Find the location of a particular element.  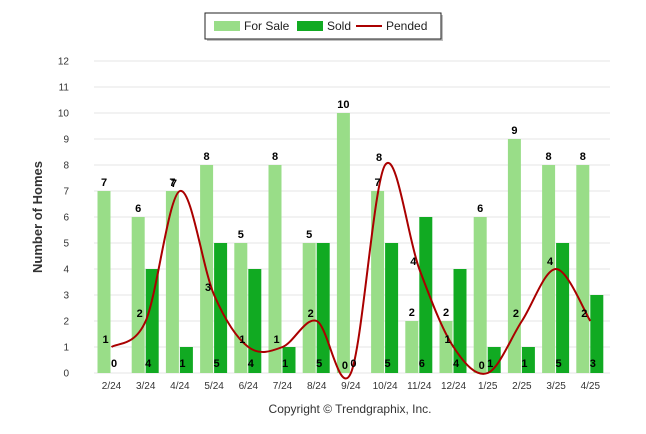

x-tick-label: 2/24 is located at coordinates (112, 386).